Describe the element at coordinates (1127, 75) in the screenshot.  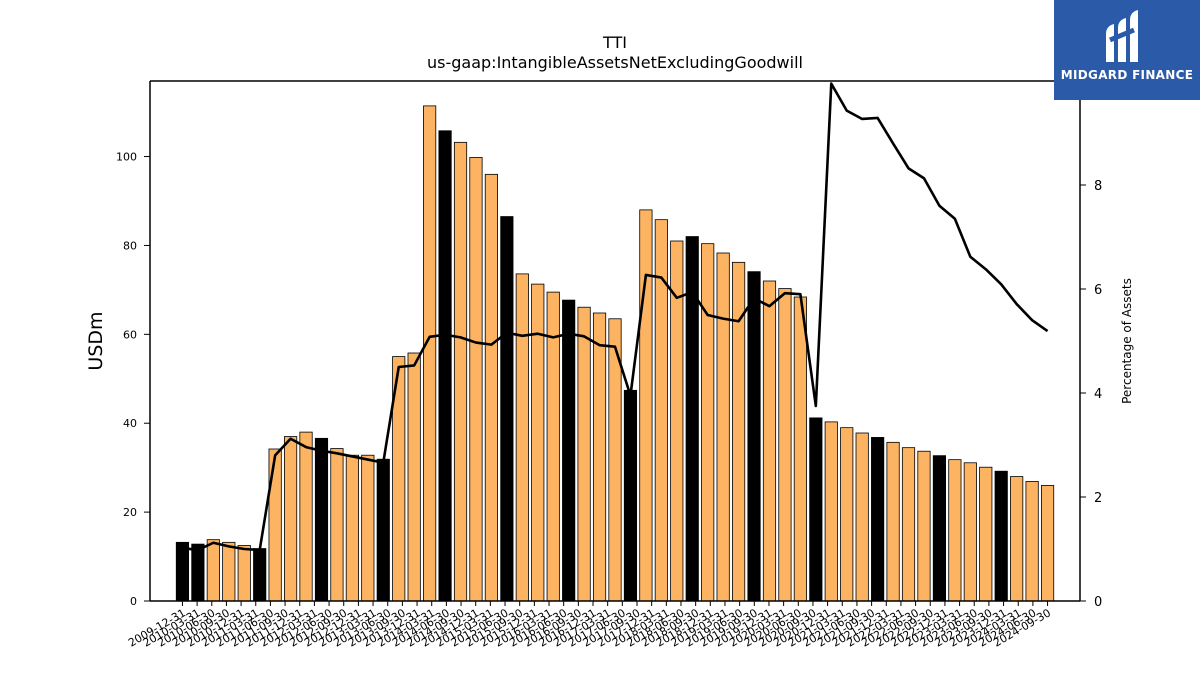
I see `logo-text: MIDGARD FINANCE` at that location.